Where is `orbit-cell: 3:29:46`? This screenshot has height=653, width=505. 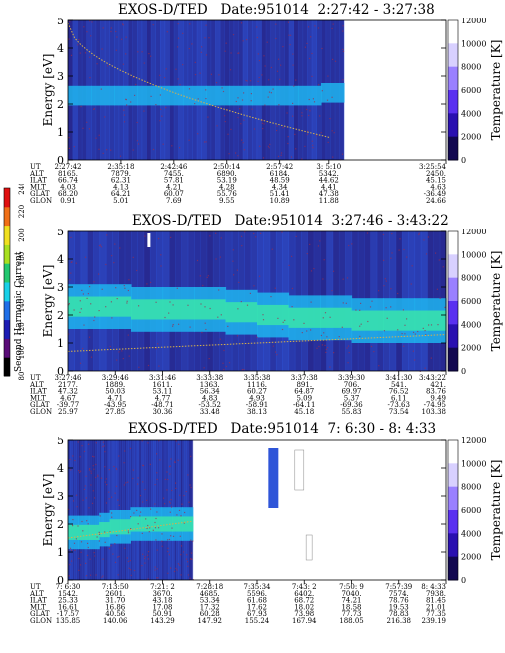 orbit-cell: 3:29:46 is located at coordinates (116, 378).